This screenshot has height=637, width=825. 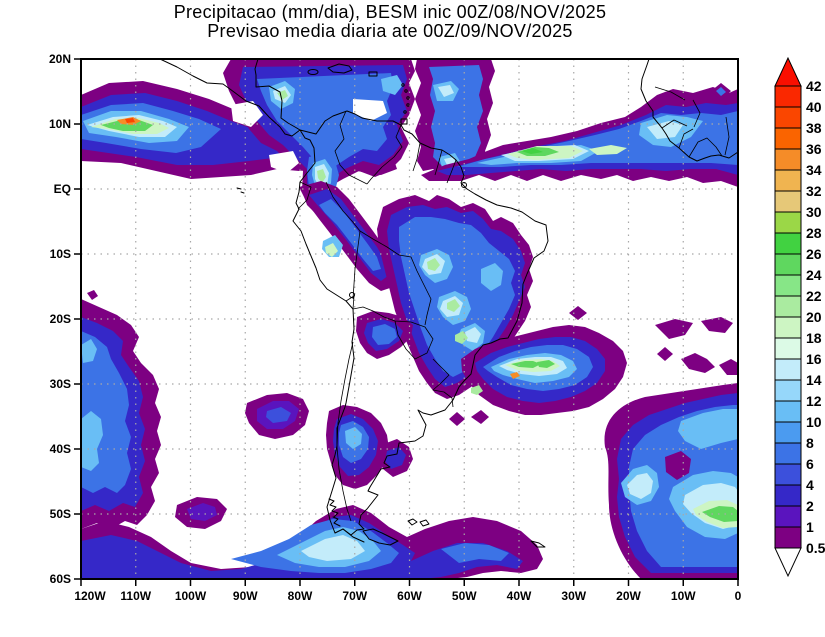 What do you see at coordinates (738, 596) in the screenshot?
I see `x-axis-label: 0` at bounding box center [738, 596].